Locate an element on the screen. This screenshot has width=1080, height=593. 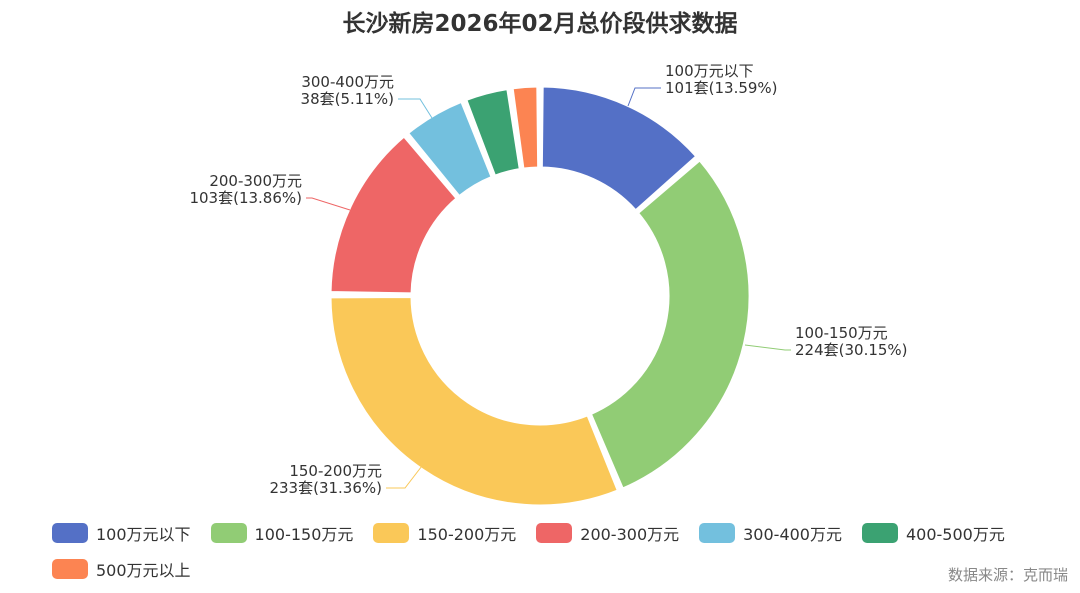
legend-label-5: 300-400万元 is located at coordinates (792, 534).